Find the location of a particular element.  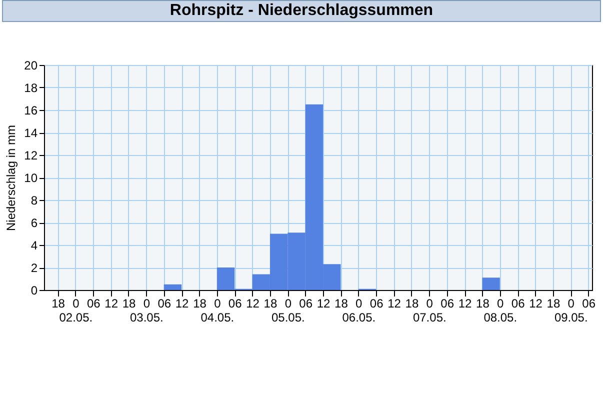

y-tick-label: 10 is located at coordinates (31, 178).